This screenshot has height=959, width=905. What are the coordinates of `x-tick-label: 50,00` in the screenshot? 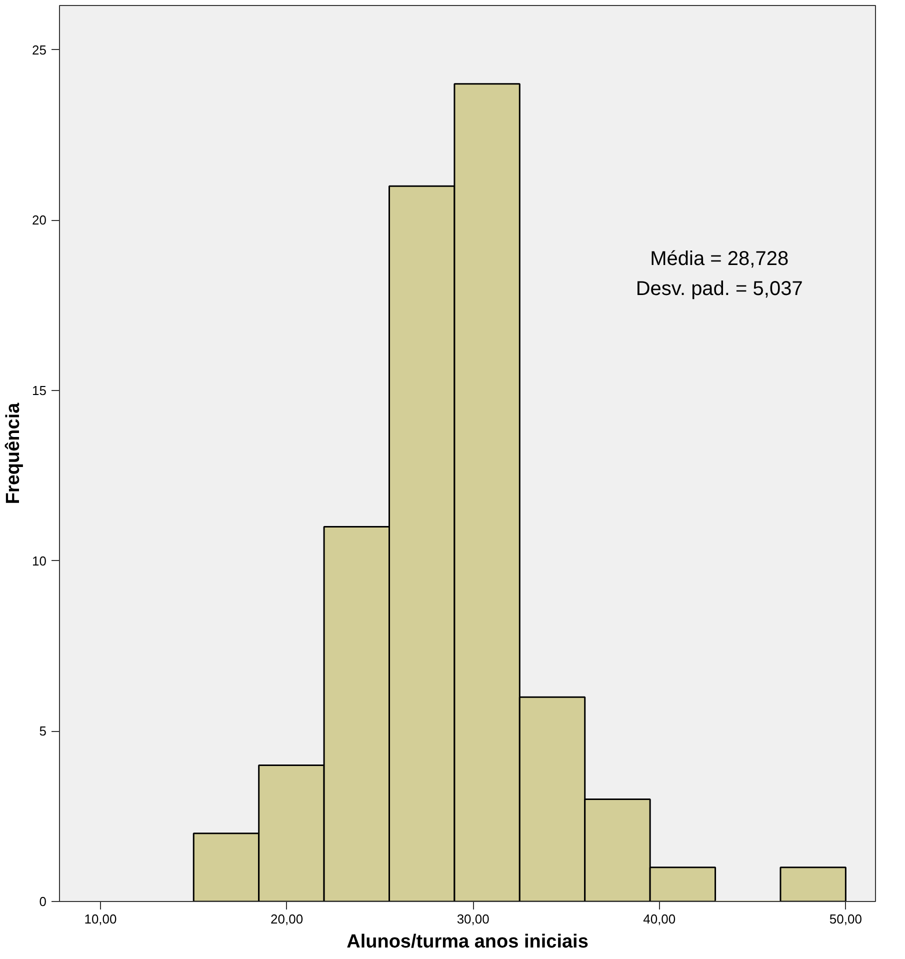 It's located at (845, 919).